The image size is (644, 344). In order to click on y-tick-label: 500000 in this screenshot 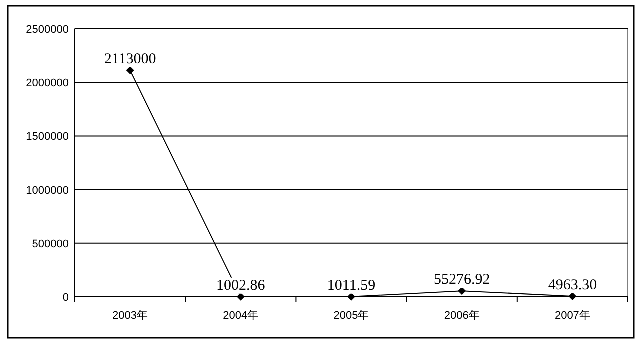, I will do `click(50, 244)`.